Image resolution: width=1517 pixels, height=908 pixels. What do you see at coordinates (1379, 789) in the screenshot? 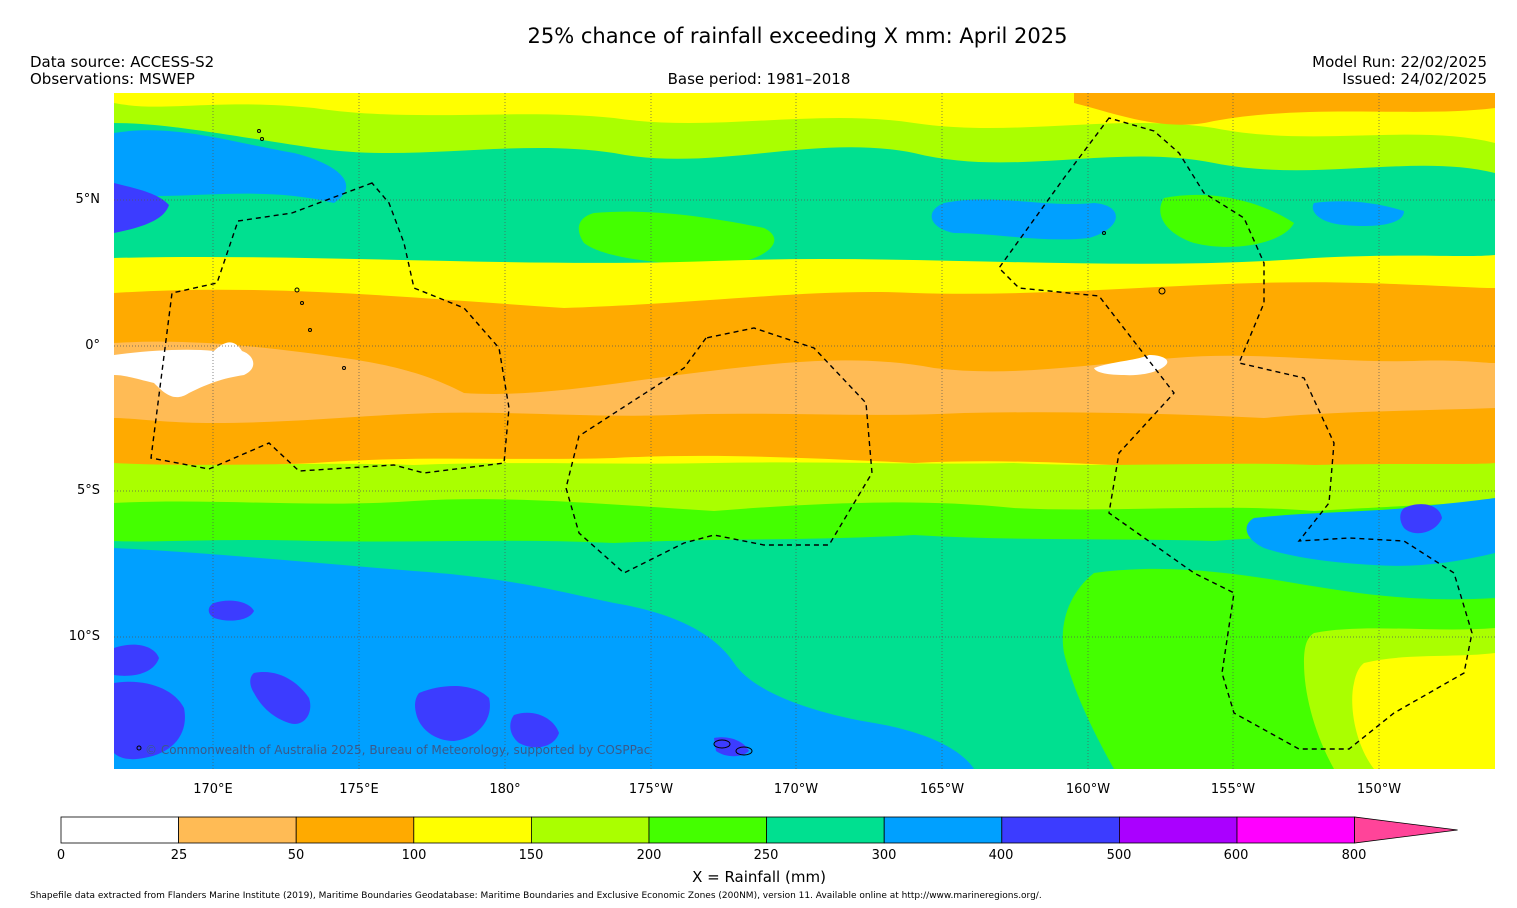
I see `lon-label-150w: 150°W` at bounding box center [1379, 789].